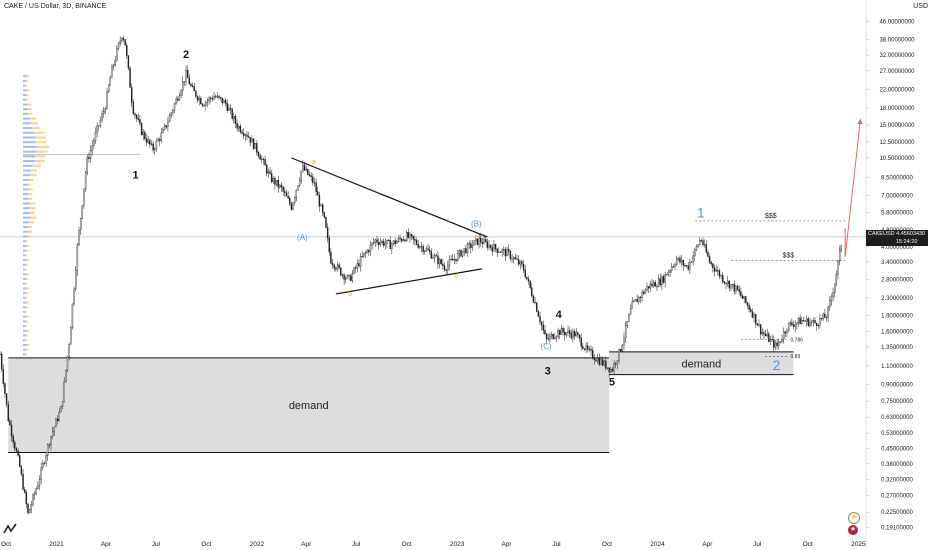  What do you see at coordinates (897, 513) in the screenshot?
I see `y-tick-label: 0.22500000` at bounding box center [897, 513].